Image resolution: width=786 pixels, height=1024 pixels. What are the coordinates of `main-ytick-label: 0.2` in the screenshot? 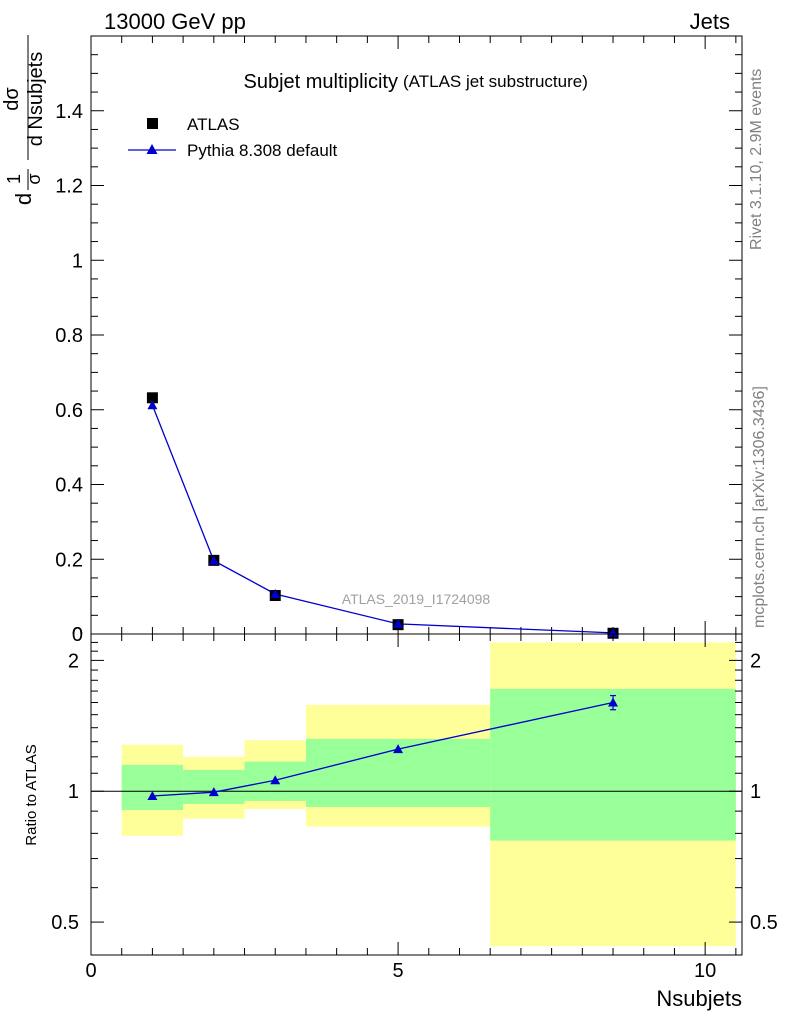 It's located at (69, 560).